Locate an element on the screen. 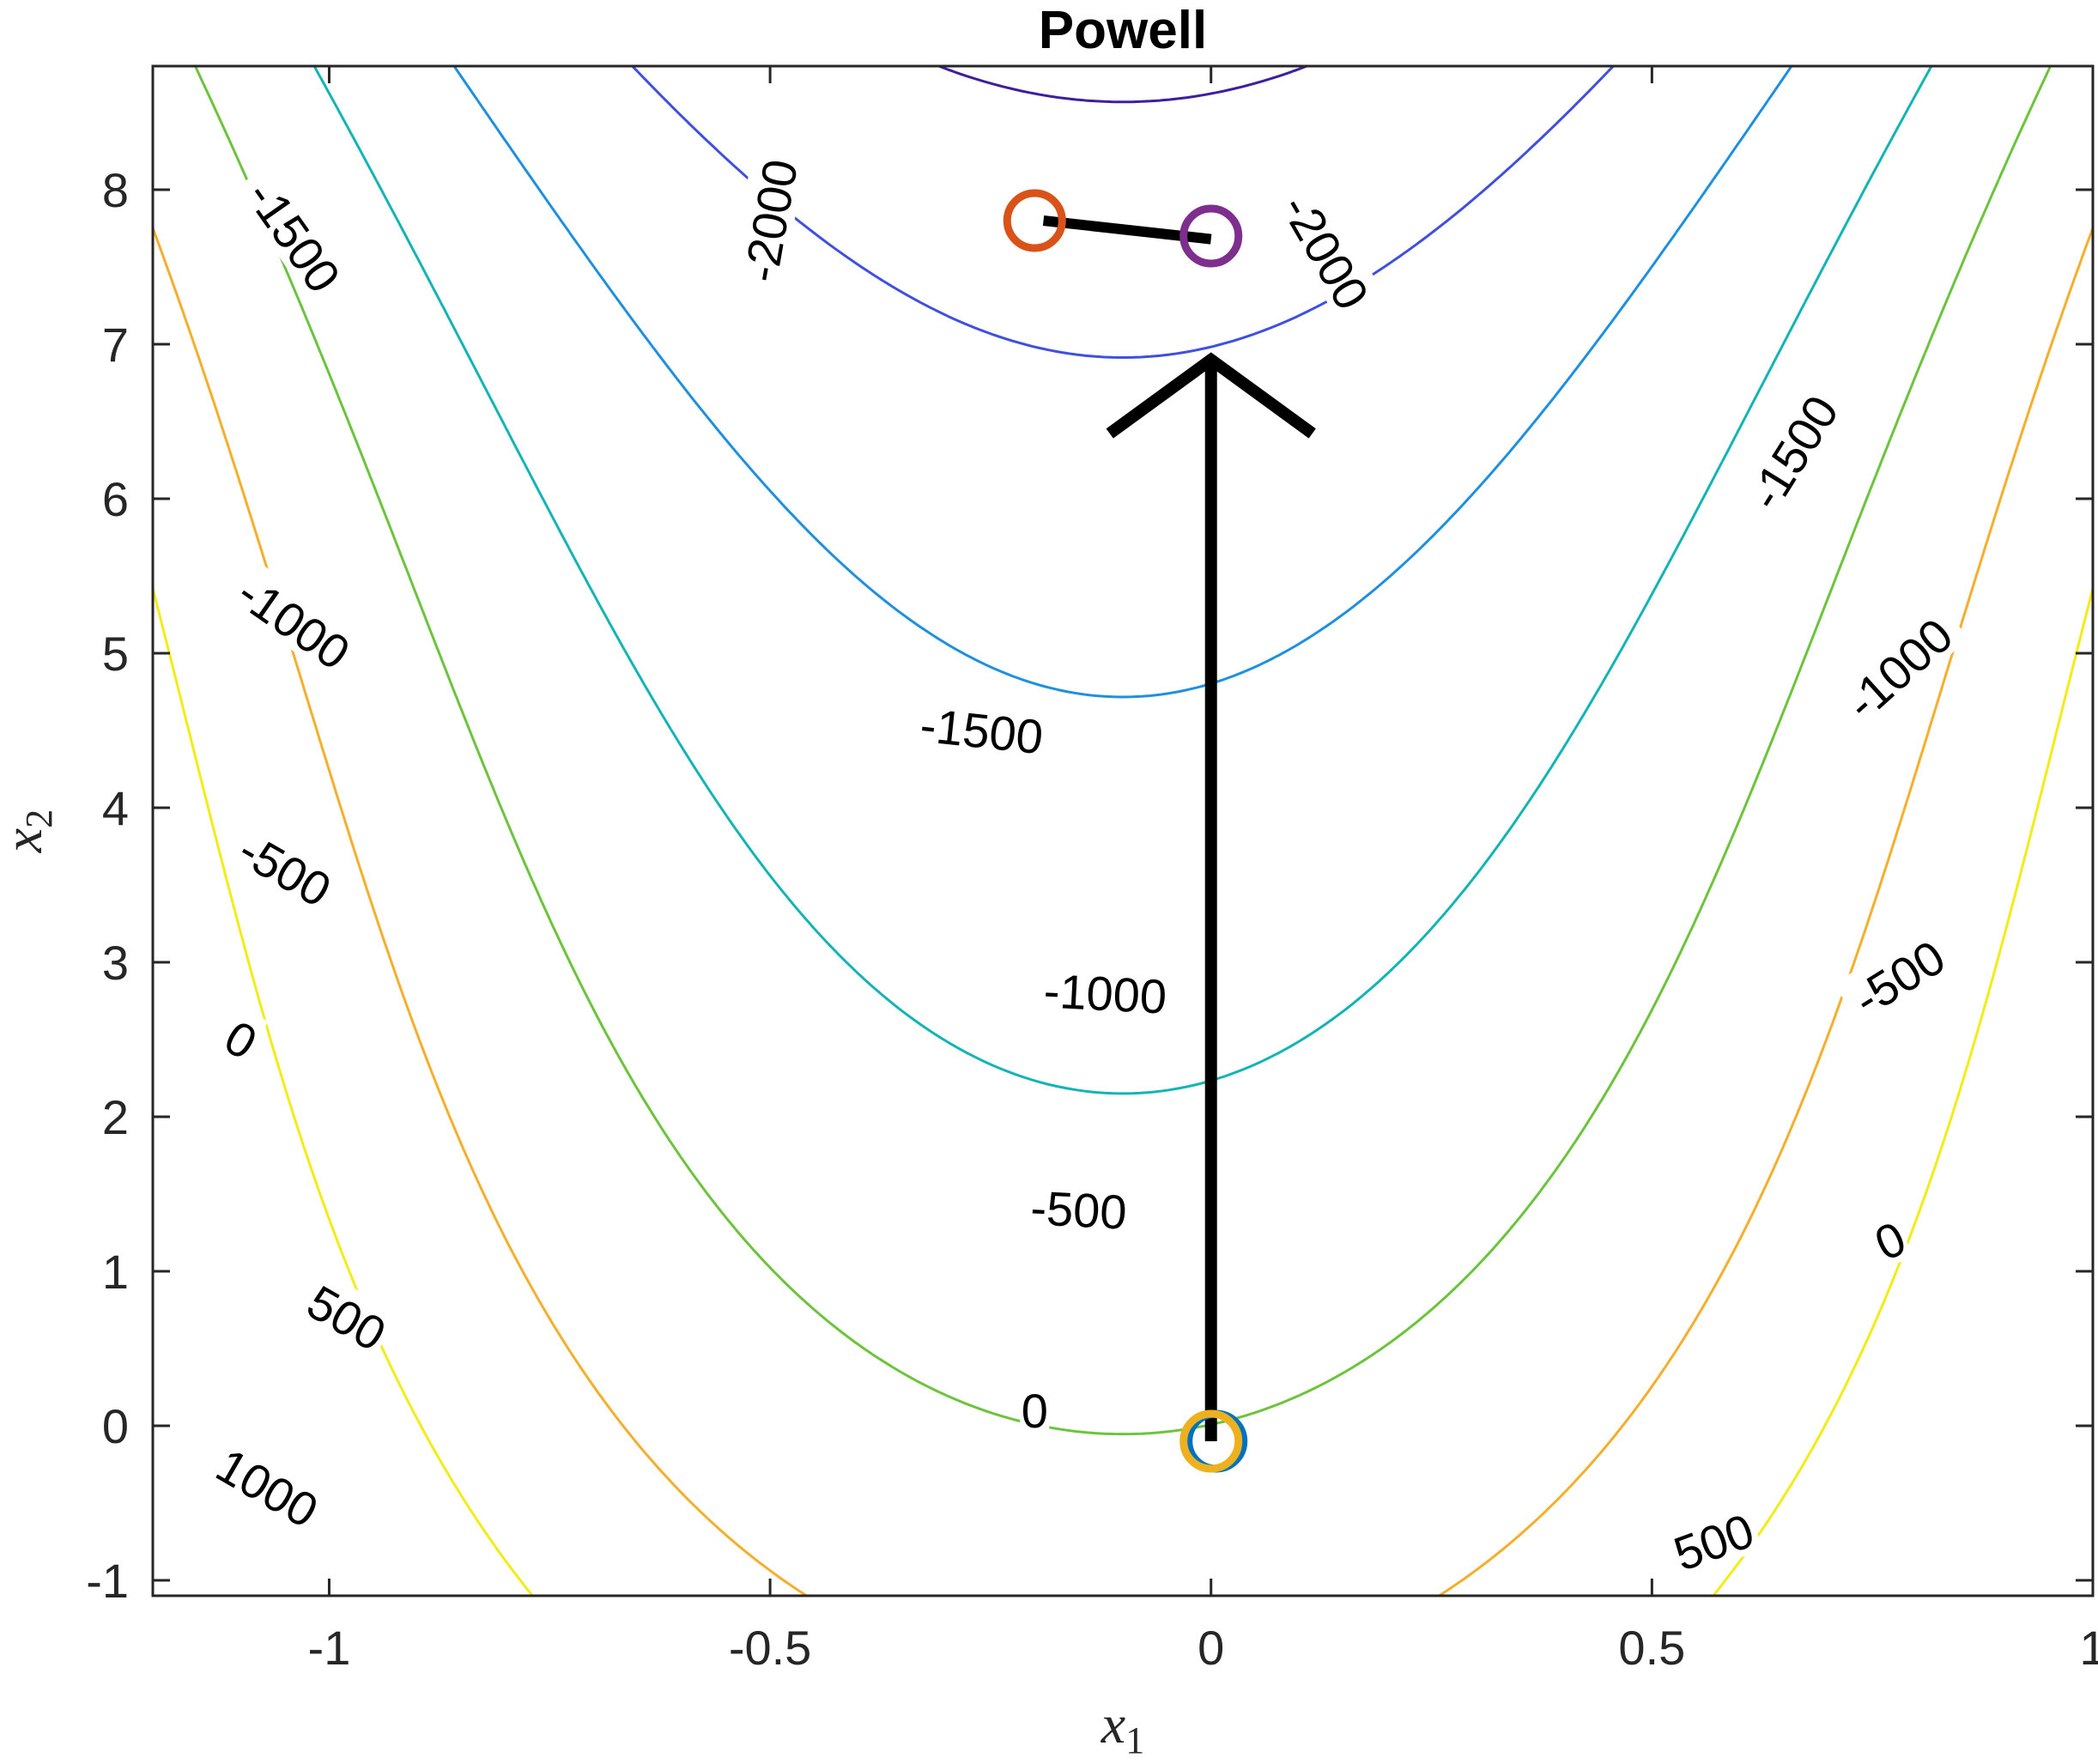 The width and height of the screenshot is (2098, 1764). contour-label-text: 0 is located at coordinates (1035, 1411).